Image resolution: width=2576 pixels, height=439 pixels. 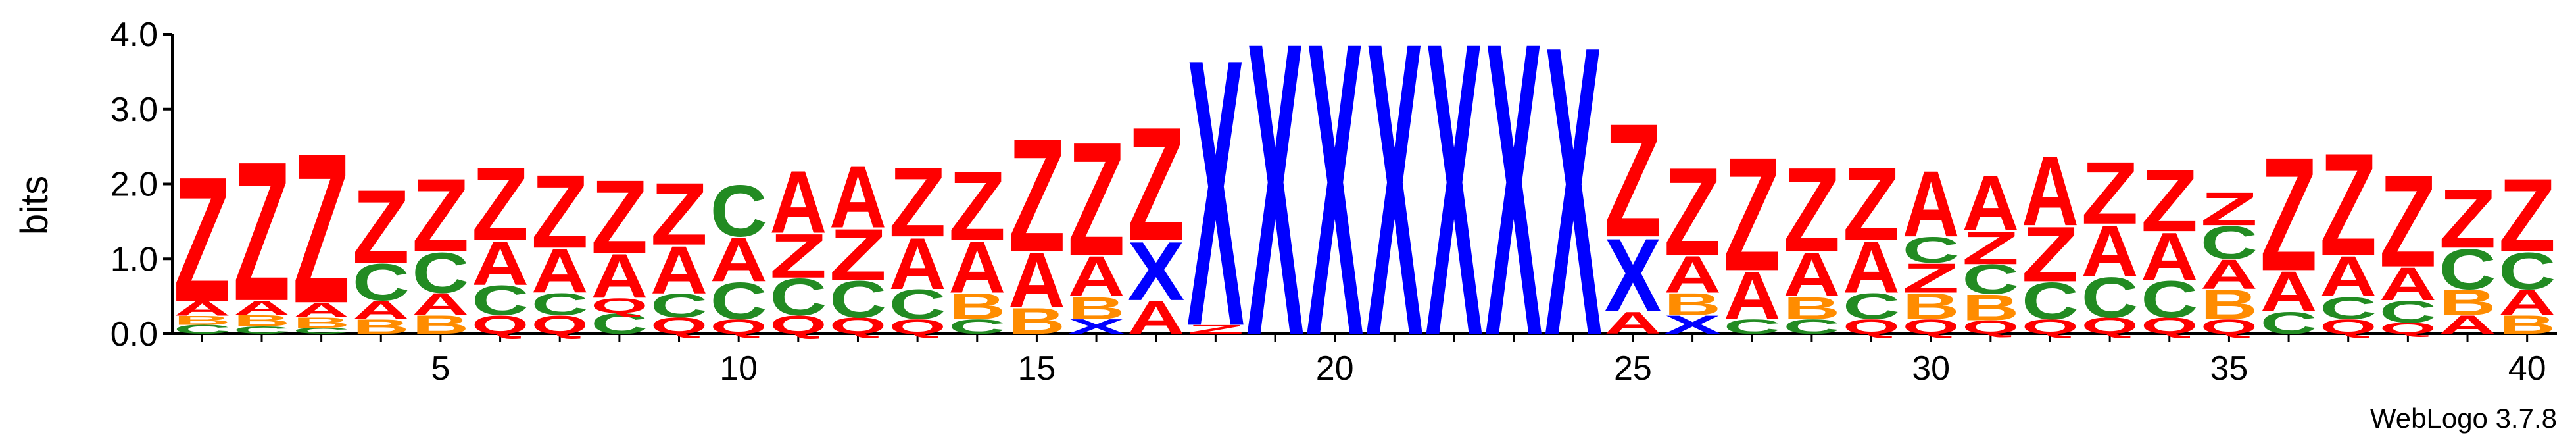 What do you see at coordinates (134, 35) in the screenshot?
I see `y-tick-label: 4.0` at bounding box center [134, 35].